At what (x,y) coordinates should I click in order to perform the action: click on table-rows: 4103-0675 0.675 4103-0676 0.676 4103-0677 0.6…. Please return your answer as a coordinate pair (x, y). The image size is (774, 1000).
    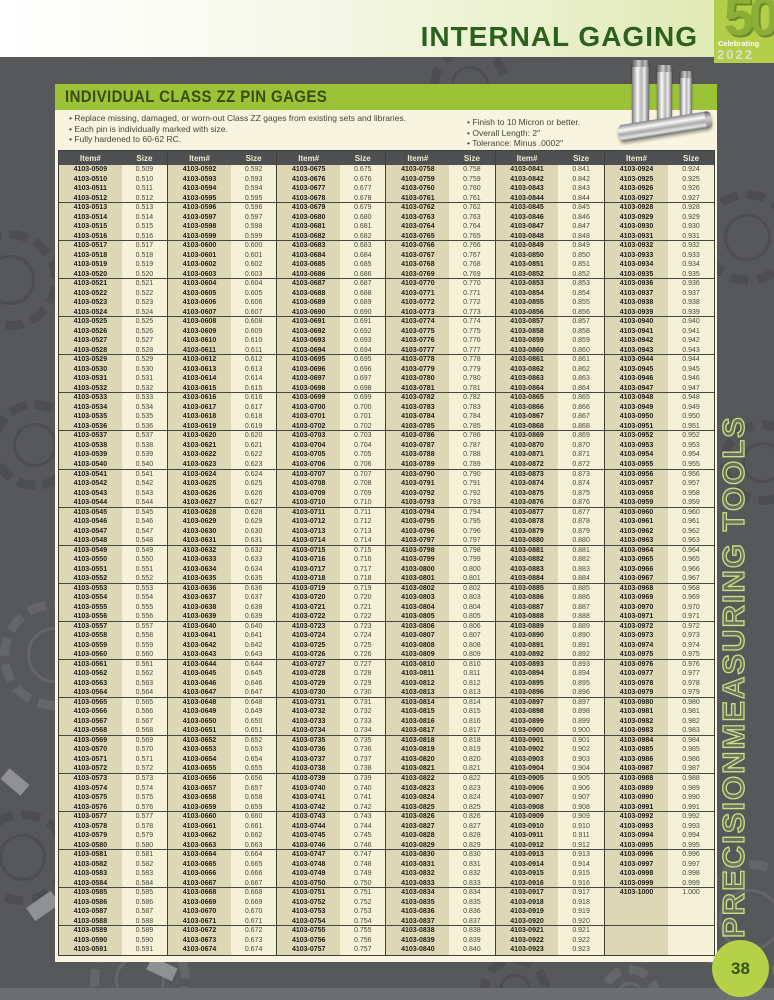
    Looking at the image, I should click on (331, 560).